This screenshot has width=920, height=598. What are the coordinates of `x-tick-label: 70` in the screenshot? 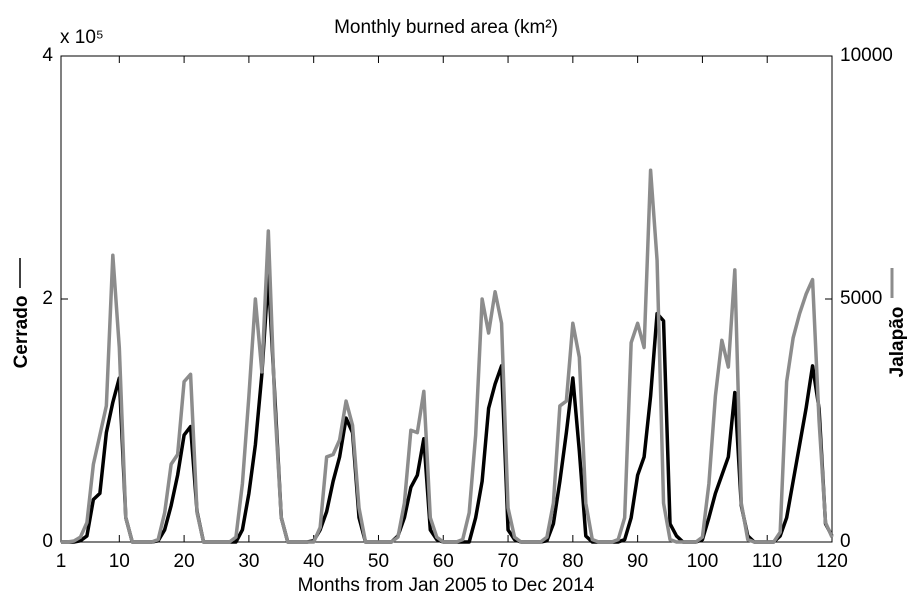 It's located at (507, 561).